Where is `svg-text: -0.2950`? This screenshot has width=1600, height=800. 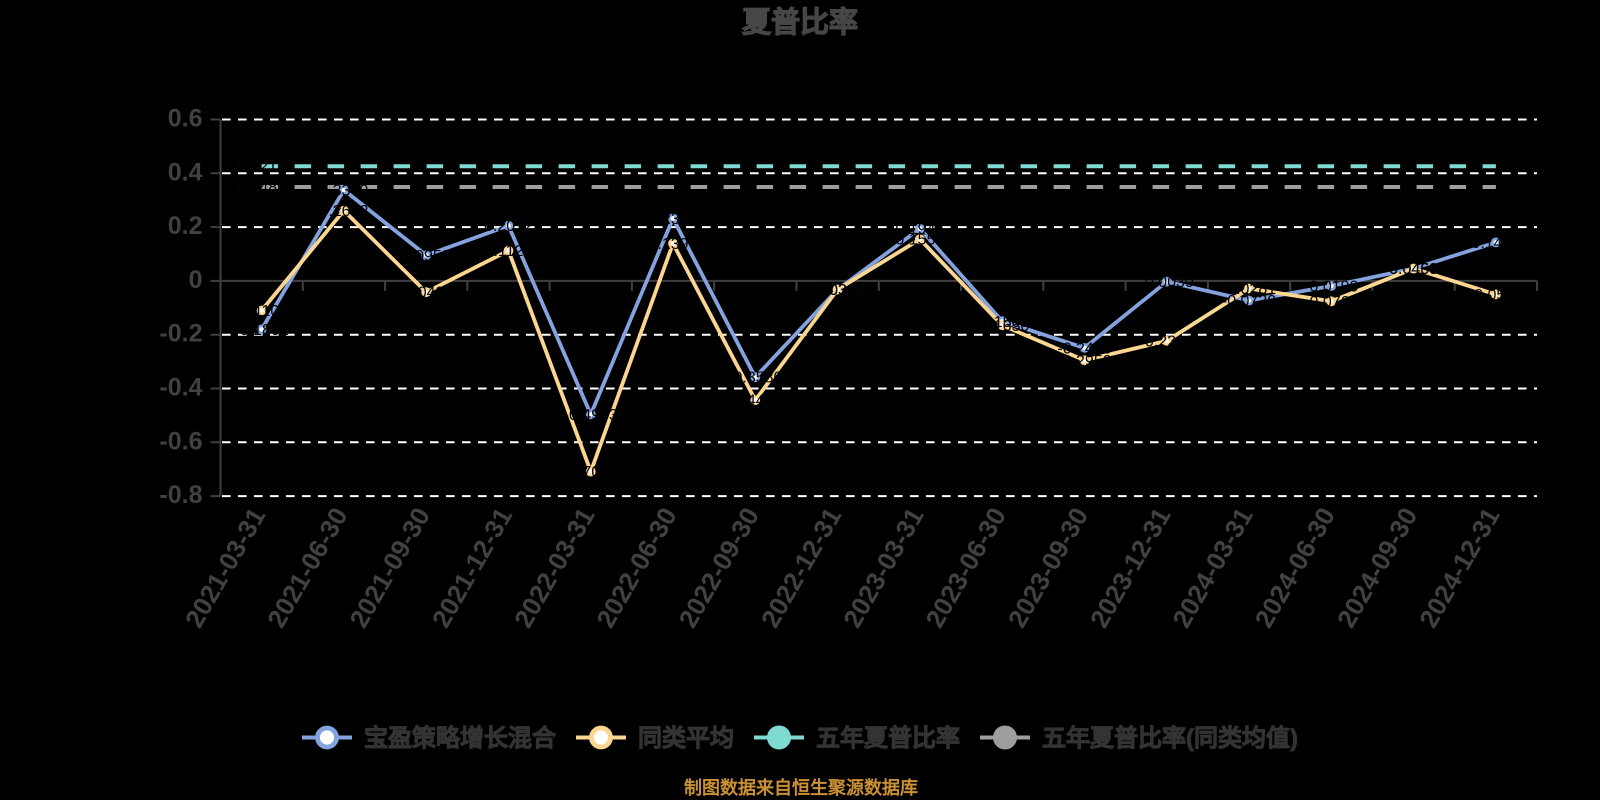 svg-text: -0.2950 is located at coordinates (1084, 361).